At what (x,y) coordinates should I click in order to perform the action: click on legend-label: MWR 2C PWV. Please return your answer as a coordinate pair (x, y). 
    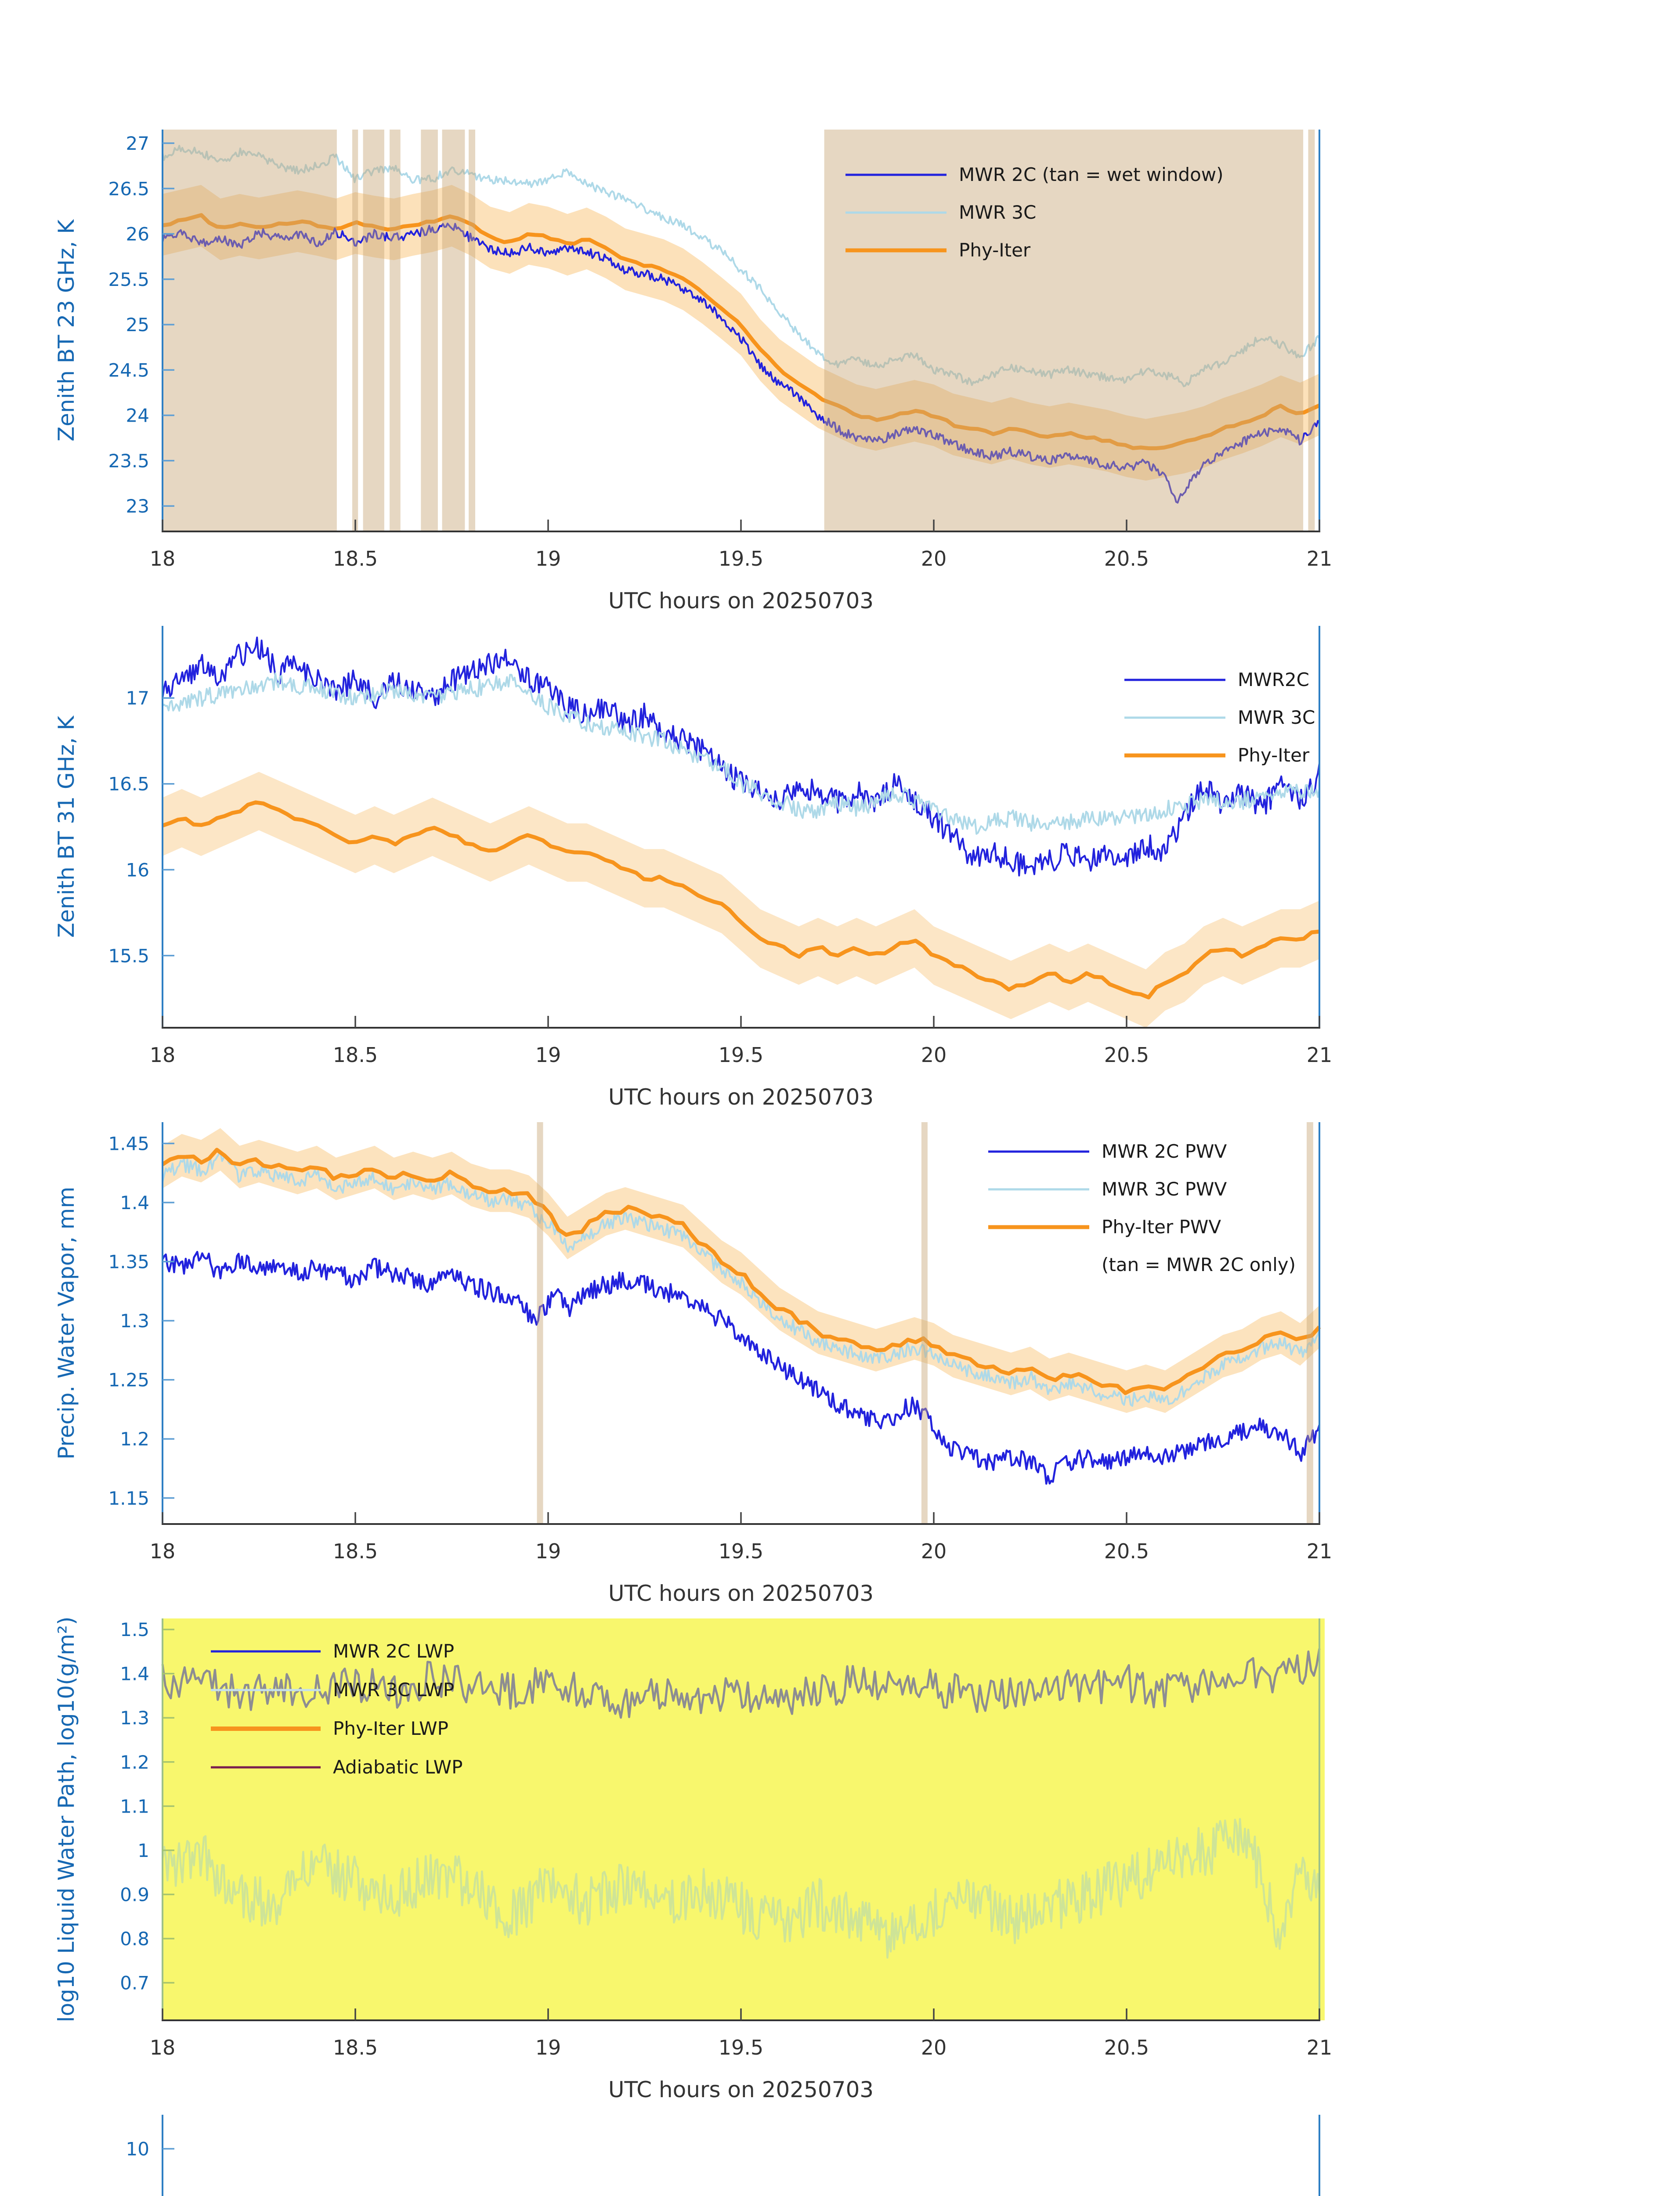
    Looking at the image, I should click on (1164, 1151).